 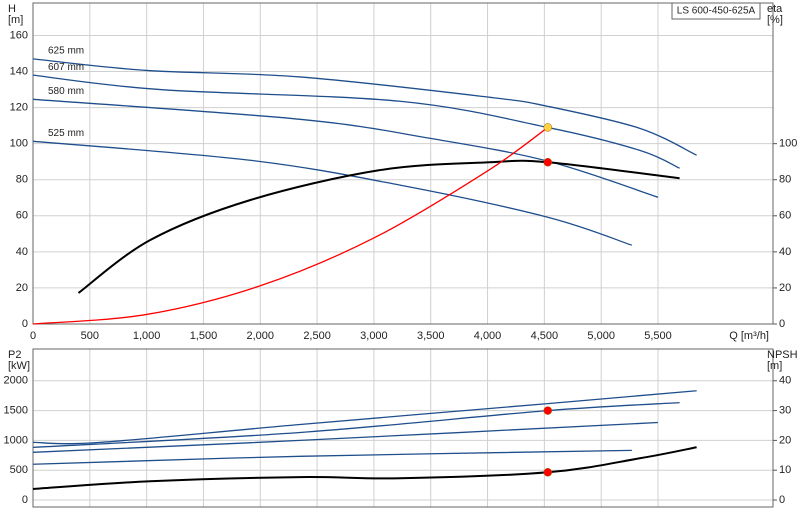 I want to click on x-tick-label: 2,500, so click(x=317, y=336).